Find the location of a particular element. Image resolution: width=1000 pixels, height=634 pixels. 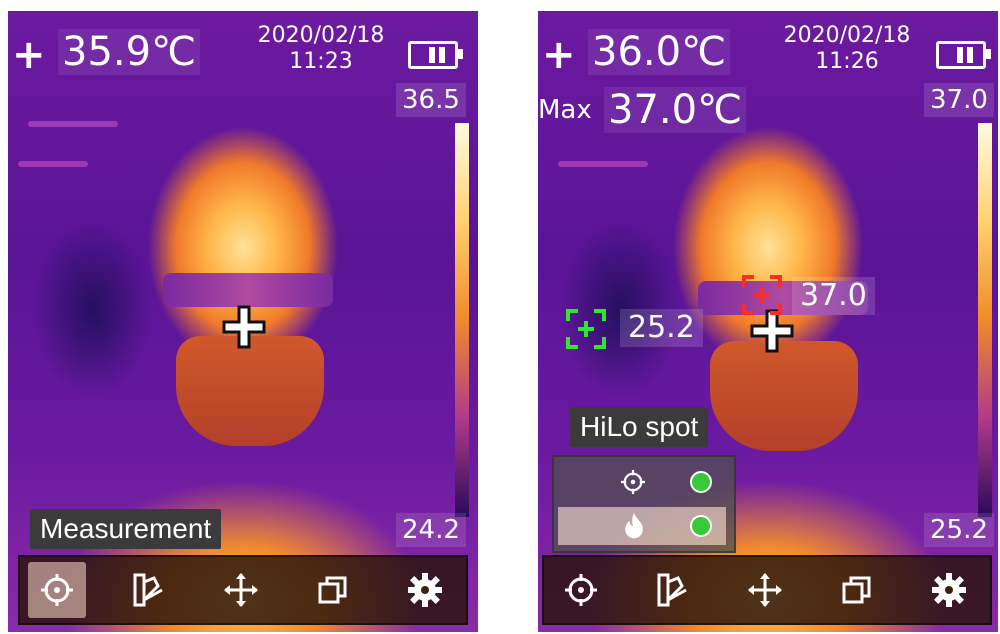

scale-min: 25.2 is located at coordinates (959, 530).